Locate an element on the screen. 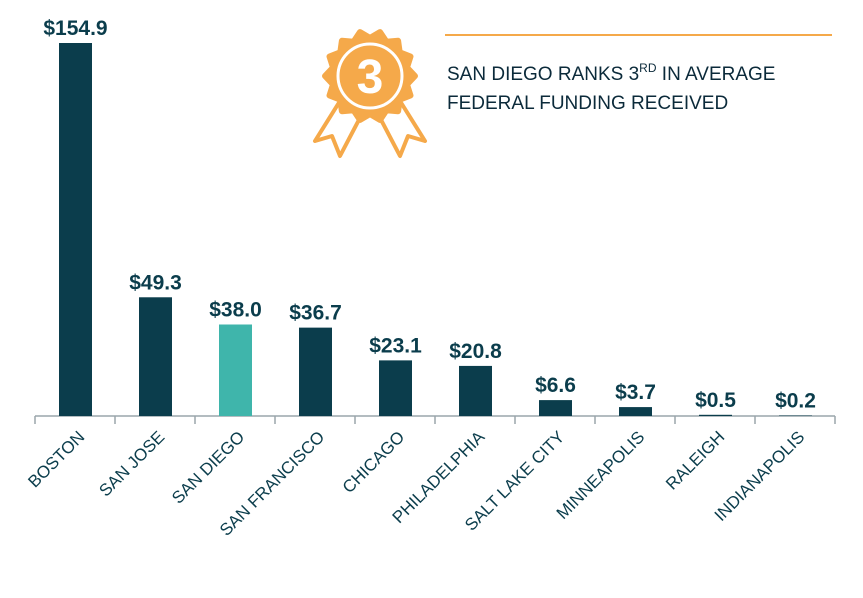 This screenshot has width=863, height=598. x-tick-label: SAN JOSE is located at coordinates (131, 463).